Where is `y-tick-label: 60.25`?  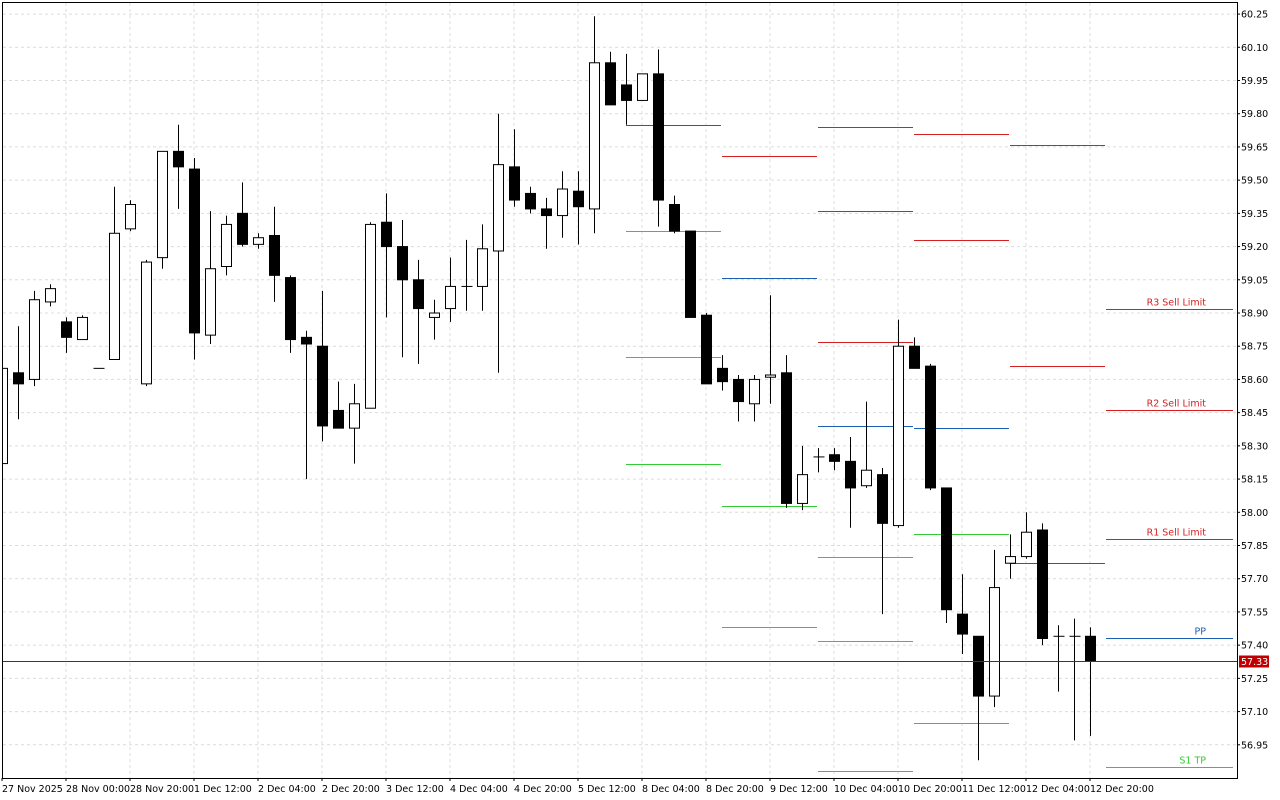
y-tick-label: 60.25 is located at coordinates (1254, 15).